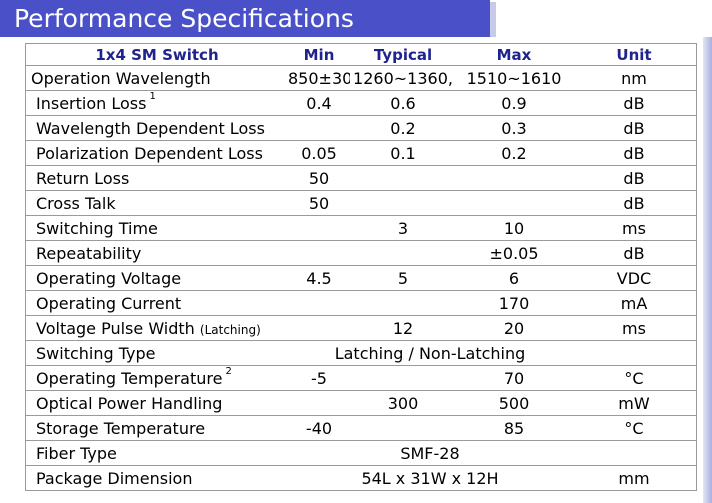 This screenshot has width=712, height=503. I want to click on row-parameter-name: Operating Current, so click(156, 303).